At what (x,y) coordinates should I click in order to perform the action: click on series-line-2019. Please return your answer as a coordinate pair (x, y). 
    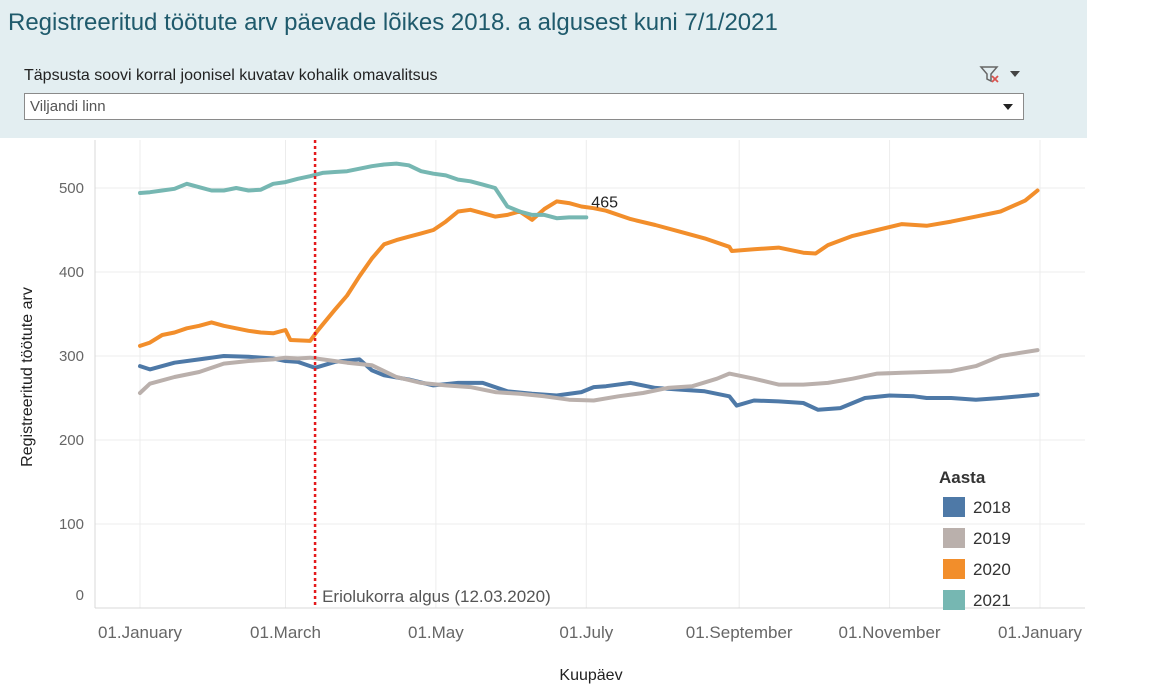
    Looking at the image, I should click on (589, 375).